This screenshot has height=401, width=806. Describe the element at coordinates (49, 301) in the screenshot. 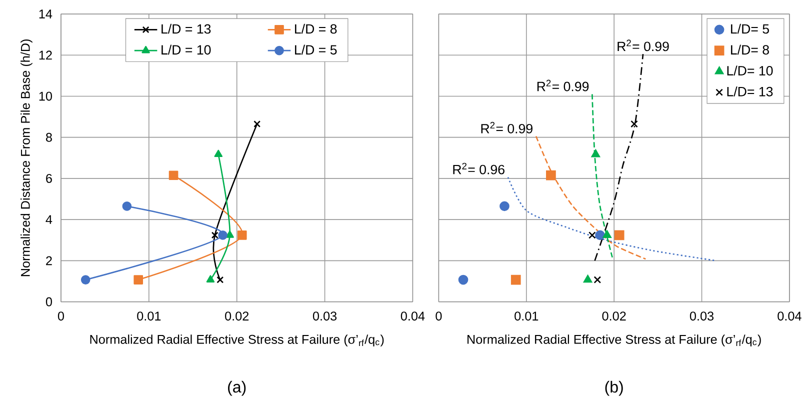

I see `y-tick-label: 0` at that location.